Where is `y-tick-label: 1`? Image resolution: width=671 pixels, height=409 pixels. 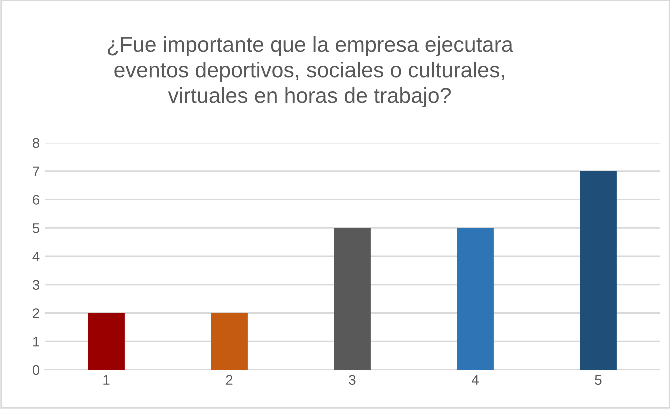 y-tick-label: 1 is located at coordinates (36, 342).